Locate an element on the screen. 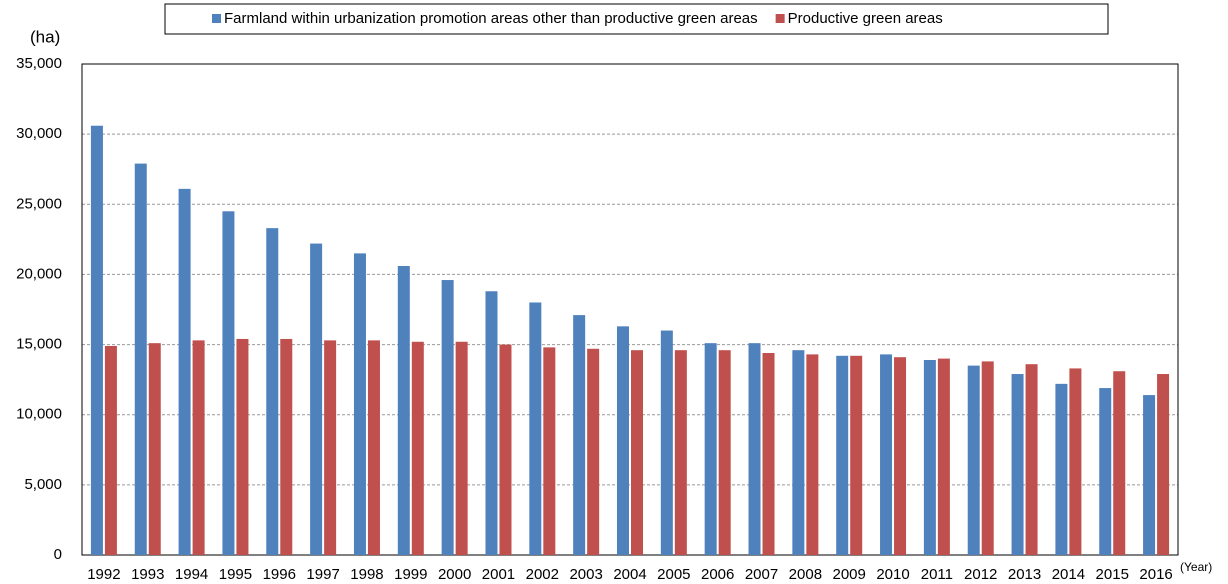 This screenshot has height=584, width=1228. x-tick-label: 1992 is located at coordinates (103, 574).